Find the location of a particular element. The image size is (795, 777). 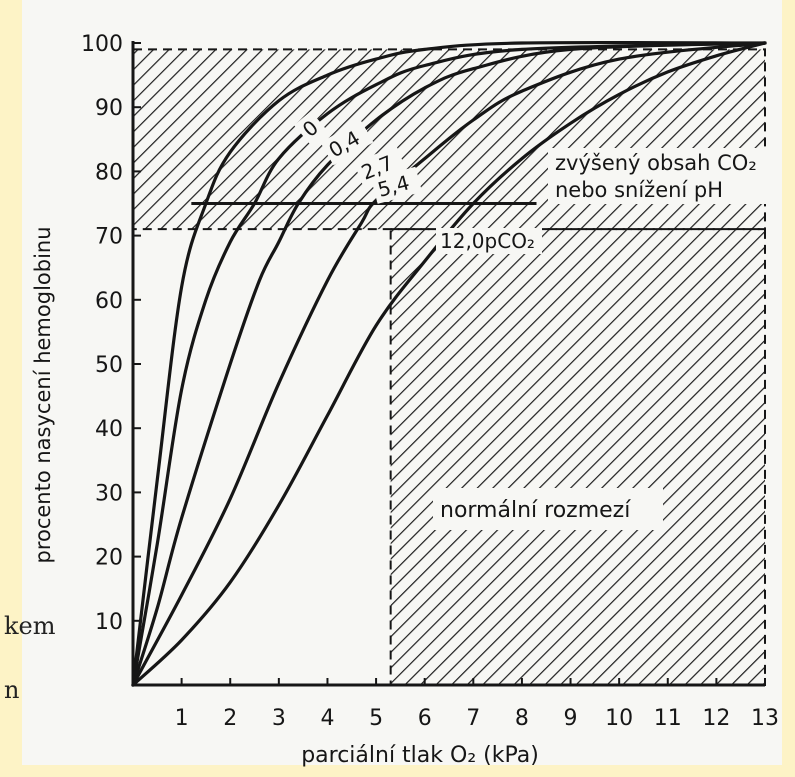

y-axis-title: procento nasycení hemoglobinu is located at coordinates (43, 394).